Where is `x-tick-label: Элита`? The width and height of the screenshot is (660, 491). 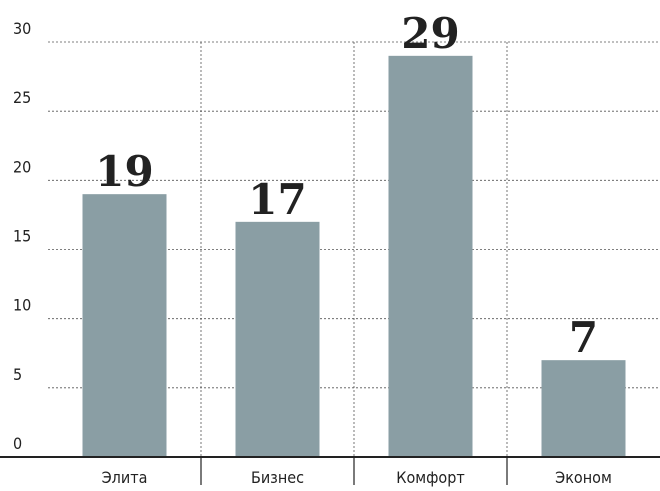 x-tick-label: Элита is located at coordinates (125, 477).